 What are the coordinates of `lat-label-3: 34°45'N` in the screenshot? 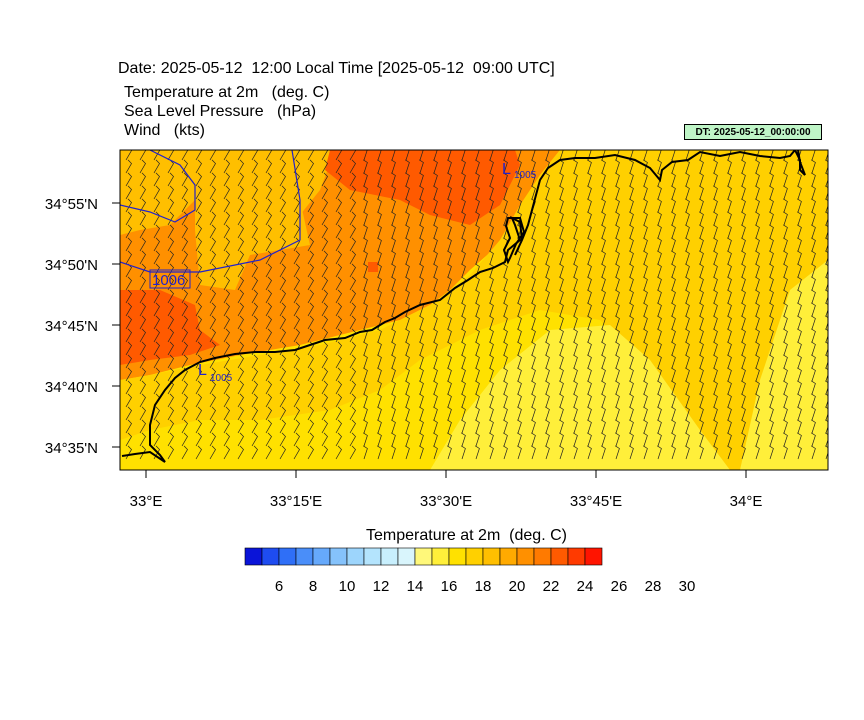 It's located at (71, 326).